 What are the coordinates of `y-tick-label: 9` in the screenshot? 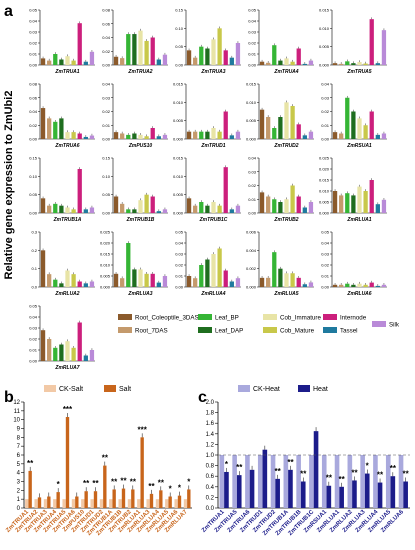 It's located at (19, 430).